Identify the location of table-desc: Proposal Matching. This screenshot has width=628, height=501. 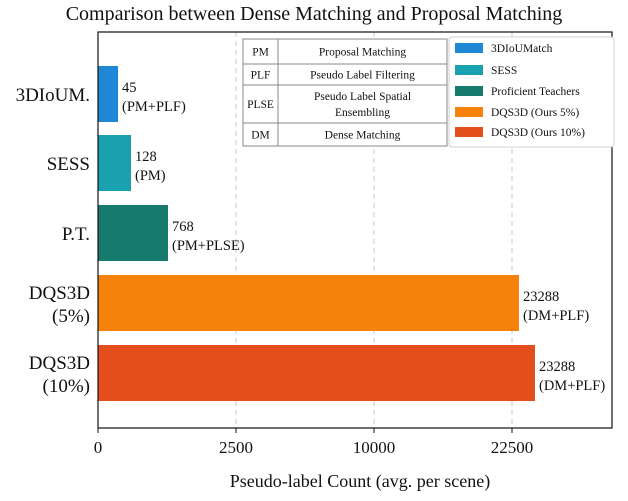
(362, 53).